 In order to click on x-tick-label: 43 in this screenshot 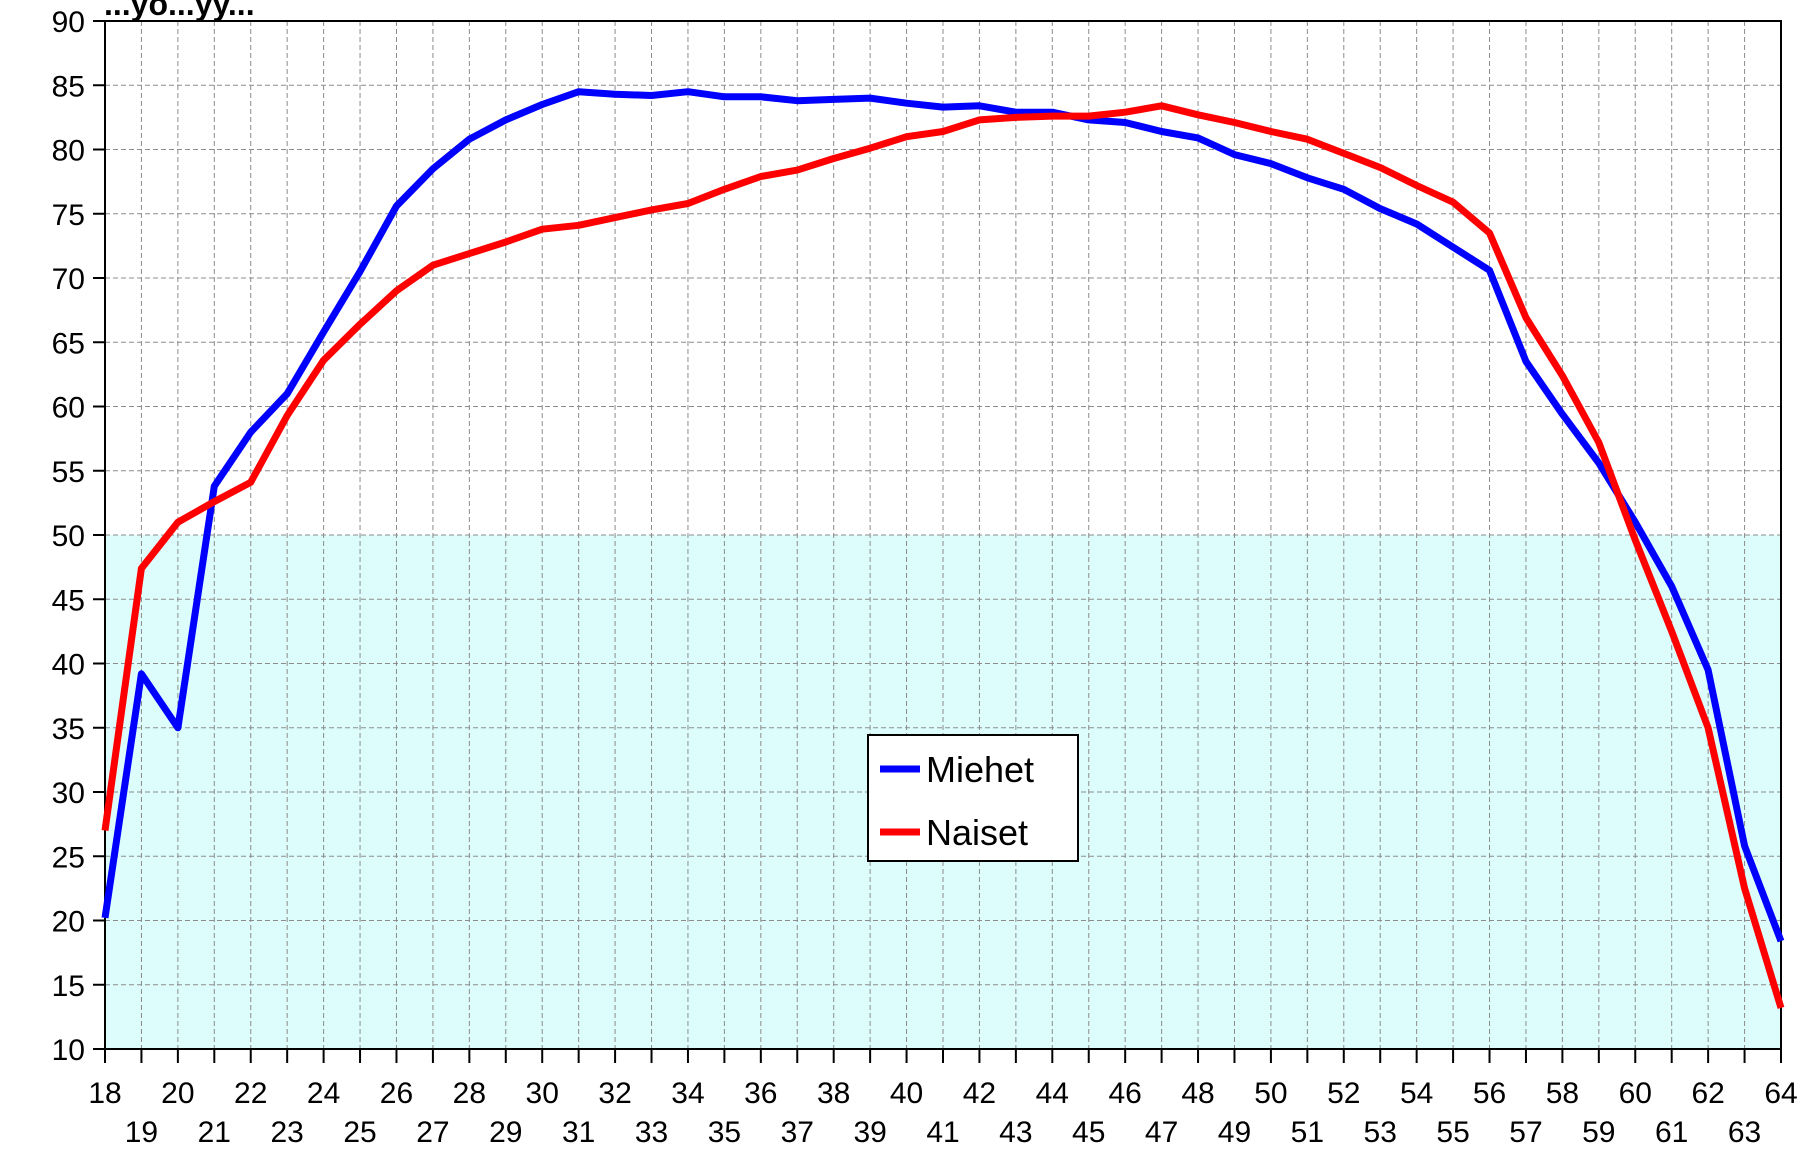, I will do `click(1015, 1132)`.